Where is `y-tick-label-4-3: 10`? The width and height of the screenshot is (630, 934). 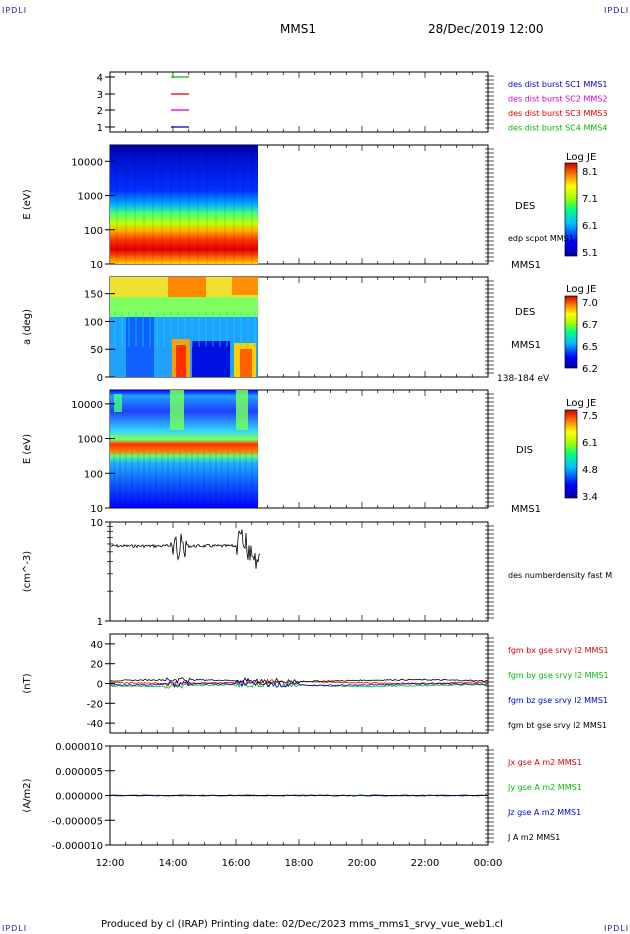
y-tick-label-4-3: 10 is located at coordinates (96, 509).